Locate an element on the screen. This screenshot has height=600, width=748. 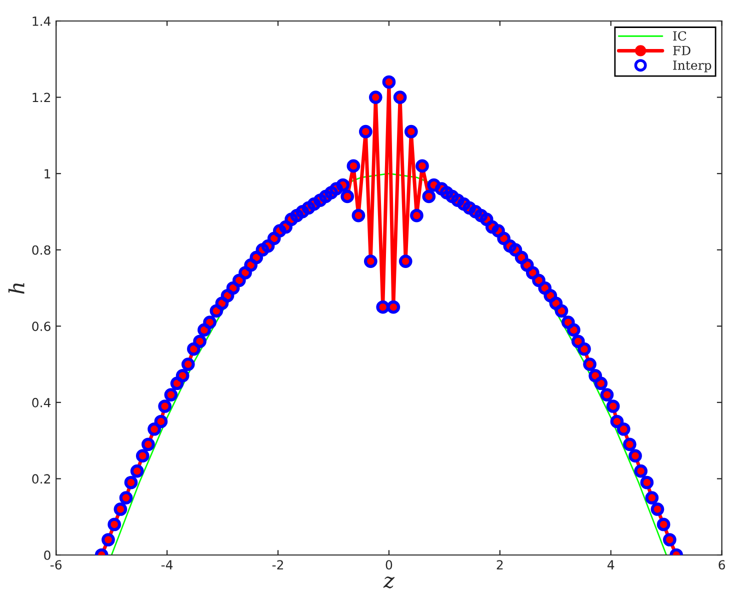
x-tick-label: -2 is located at coordinates (277, 565).